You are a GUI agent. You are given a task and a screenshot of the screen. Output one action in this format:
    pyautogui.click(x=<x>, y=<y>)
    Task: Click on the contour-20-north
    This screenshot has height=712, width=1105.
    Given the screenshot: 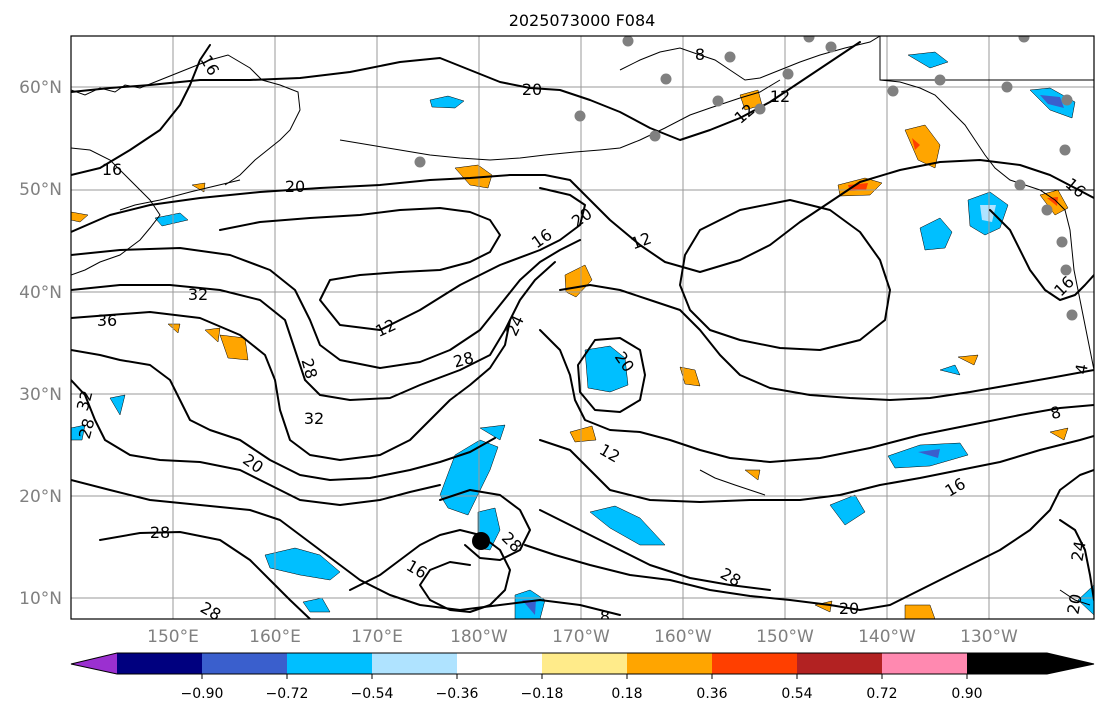 What is the action you would take?
    pyautogui.click(x=466, y=91)
    